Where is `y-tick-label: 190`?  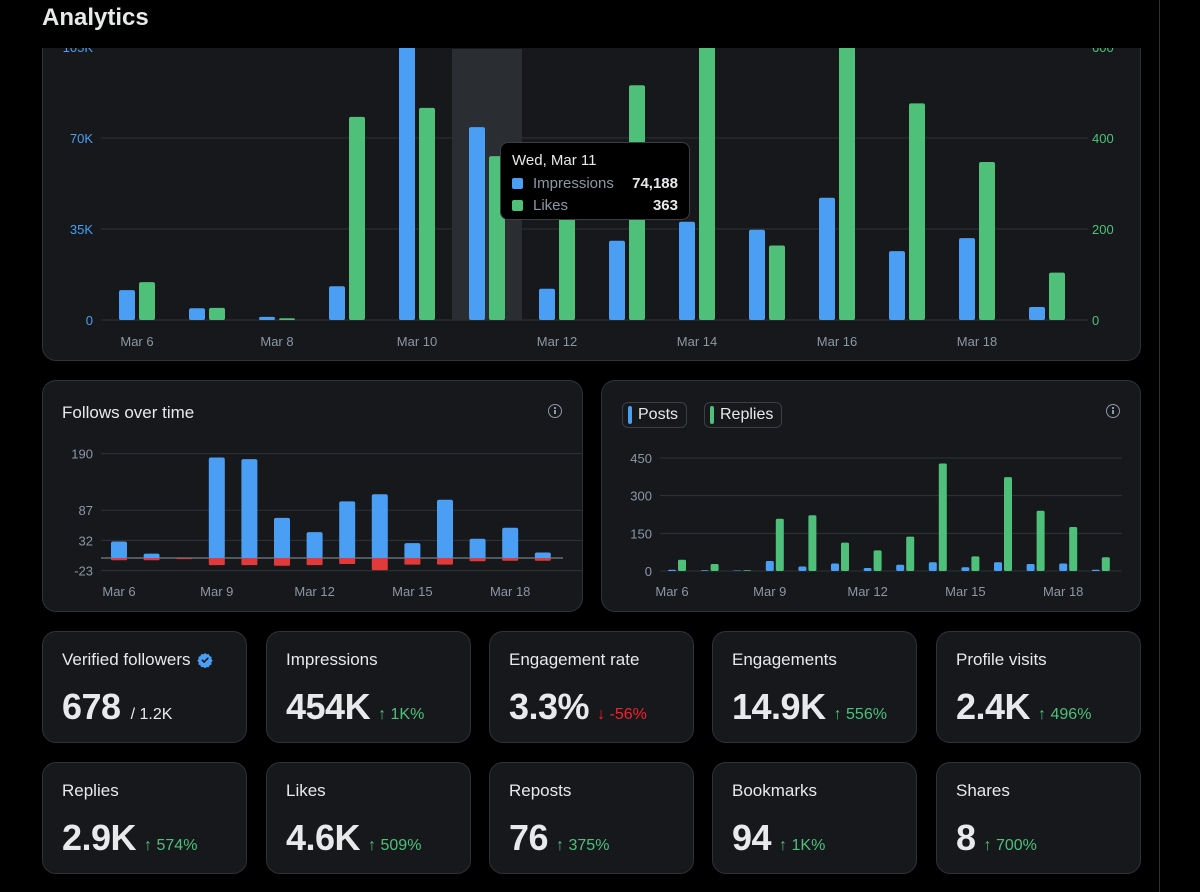 y-tick-label: 190 is located at coordinates (82, 454).